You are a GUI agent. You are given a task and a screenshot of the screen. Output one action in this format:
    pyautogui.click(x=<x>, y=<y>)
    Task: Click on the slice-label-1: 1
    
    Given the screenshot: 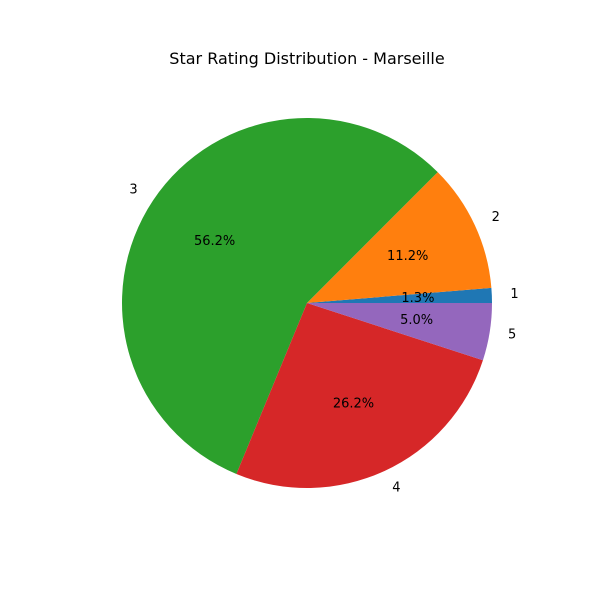 What is the action you would take?
    pyautogui.click(x=514, y=294)
    